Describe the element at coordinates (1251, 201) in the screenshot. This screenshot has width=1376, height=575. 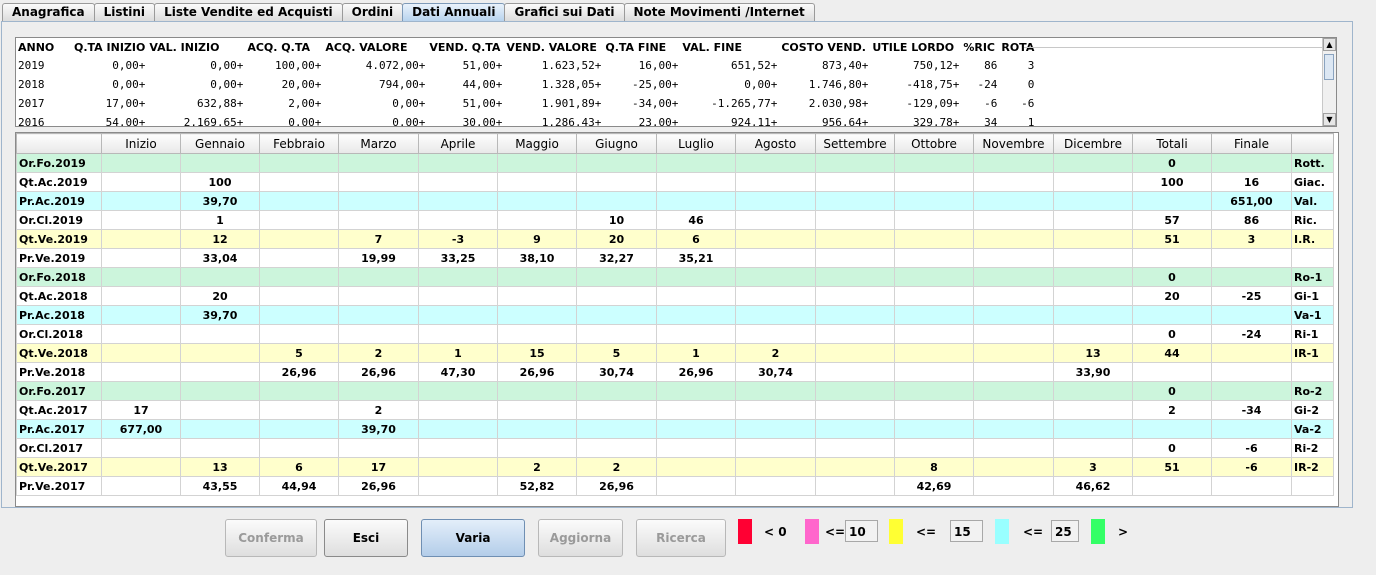
I see `grid-cell: 651,00` at that location.